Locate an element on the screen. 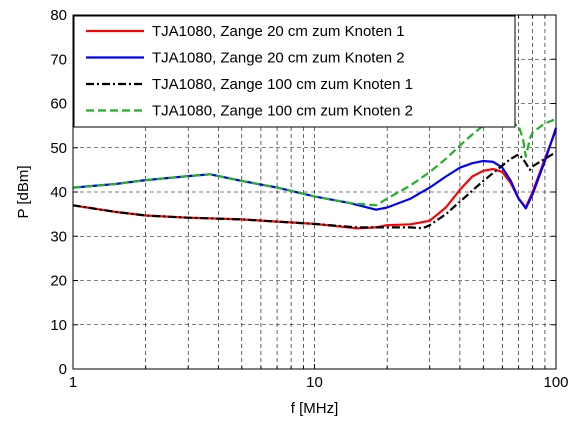 This screenshot has width=581, height=423. y-tick-label: 60 is located at coordinates (58, 104).